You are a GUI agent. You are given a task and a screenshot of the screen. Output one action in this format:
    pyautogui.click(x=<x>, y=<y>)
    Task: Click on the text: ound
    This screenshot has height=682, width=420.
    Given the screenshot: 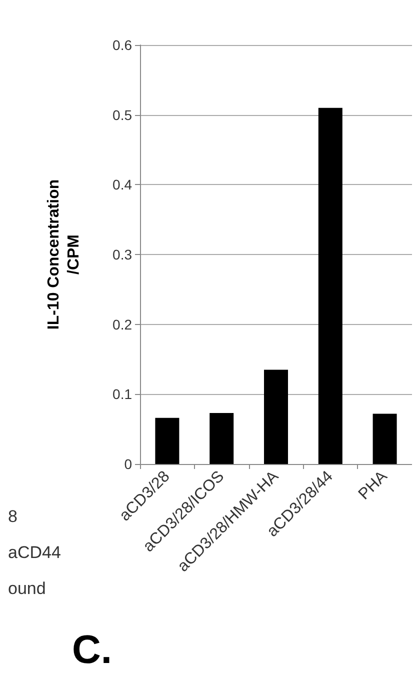 What is the action you would take?
    pyautogui.click(x=27, y=588)
    